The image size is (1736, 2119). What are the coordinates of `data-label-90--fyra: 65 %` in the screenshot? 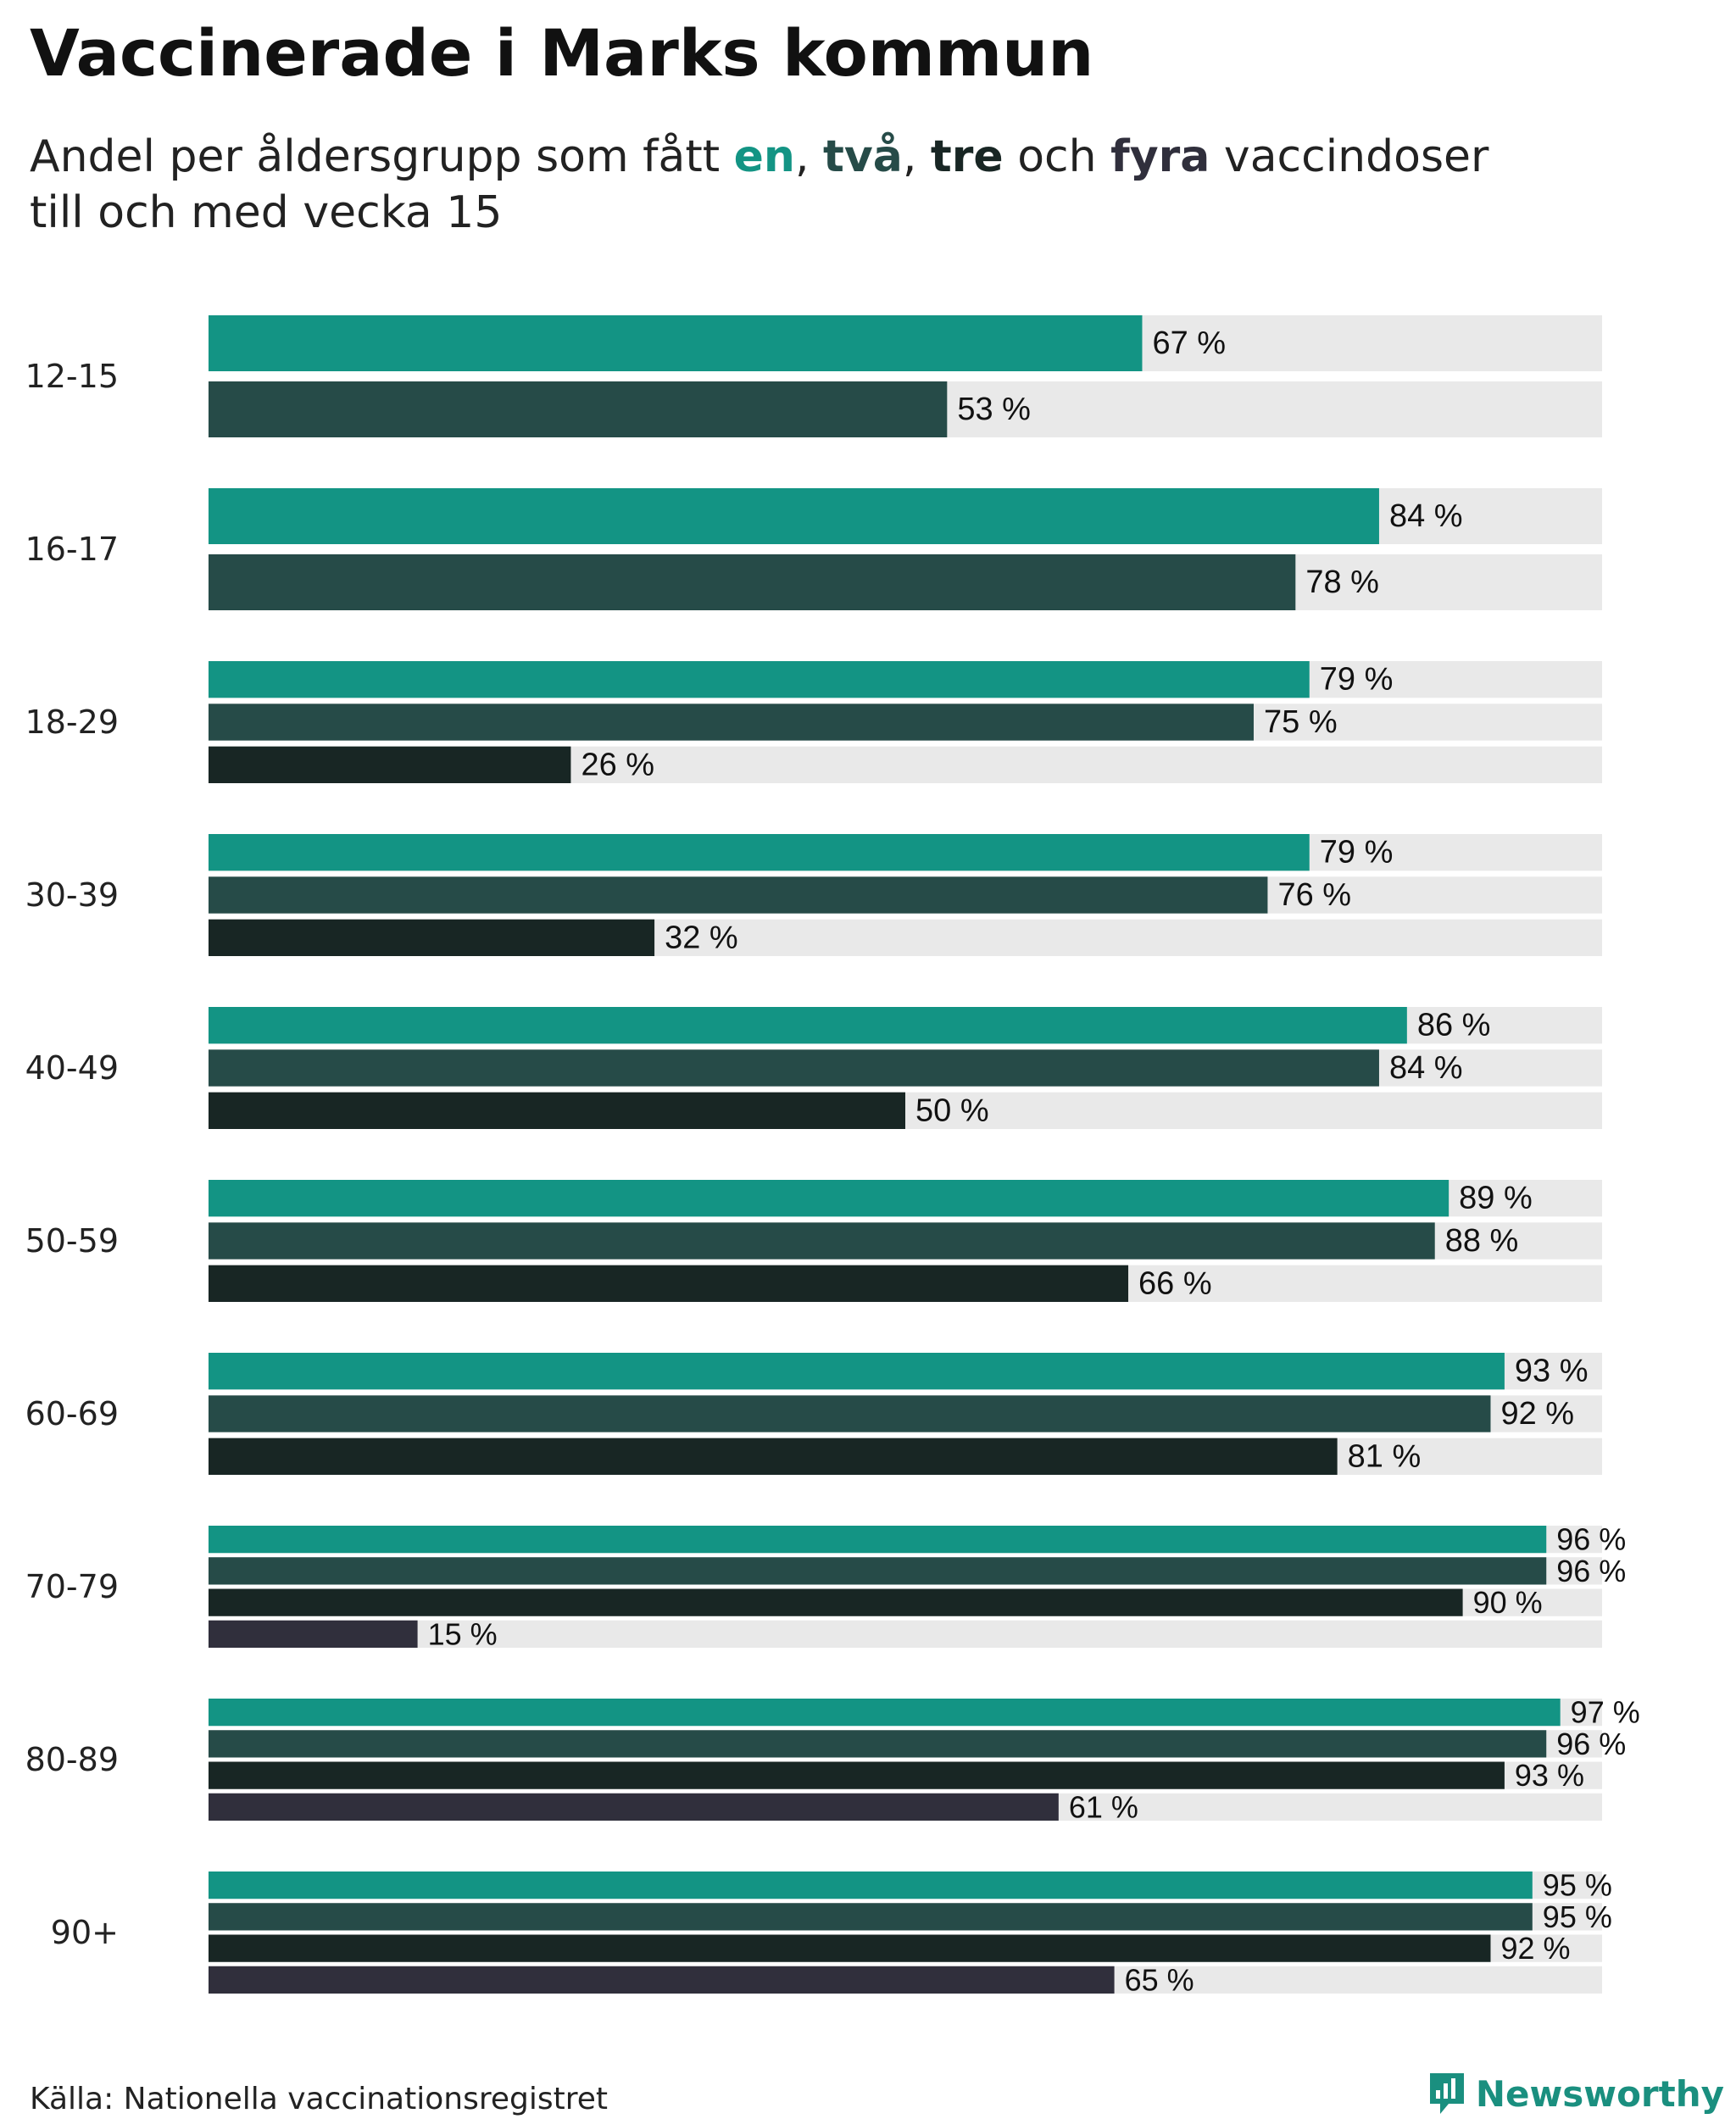 It's located at (1159, 1980).